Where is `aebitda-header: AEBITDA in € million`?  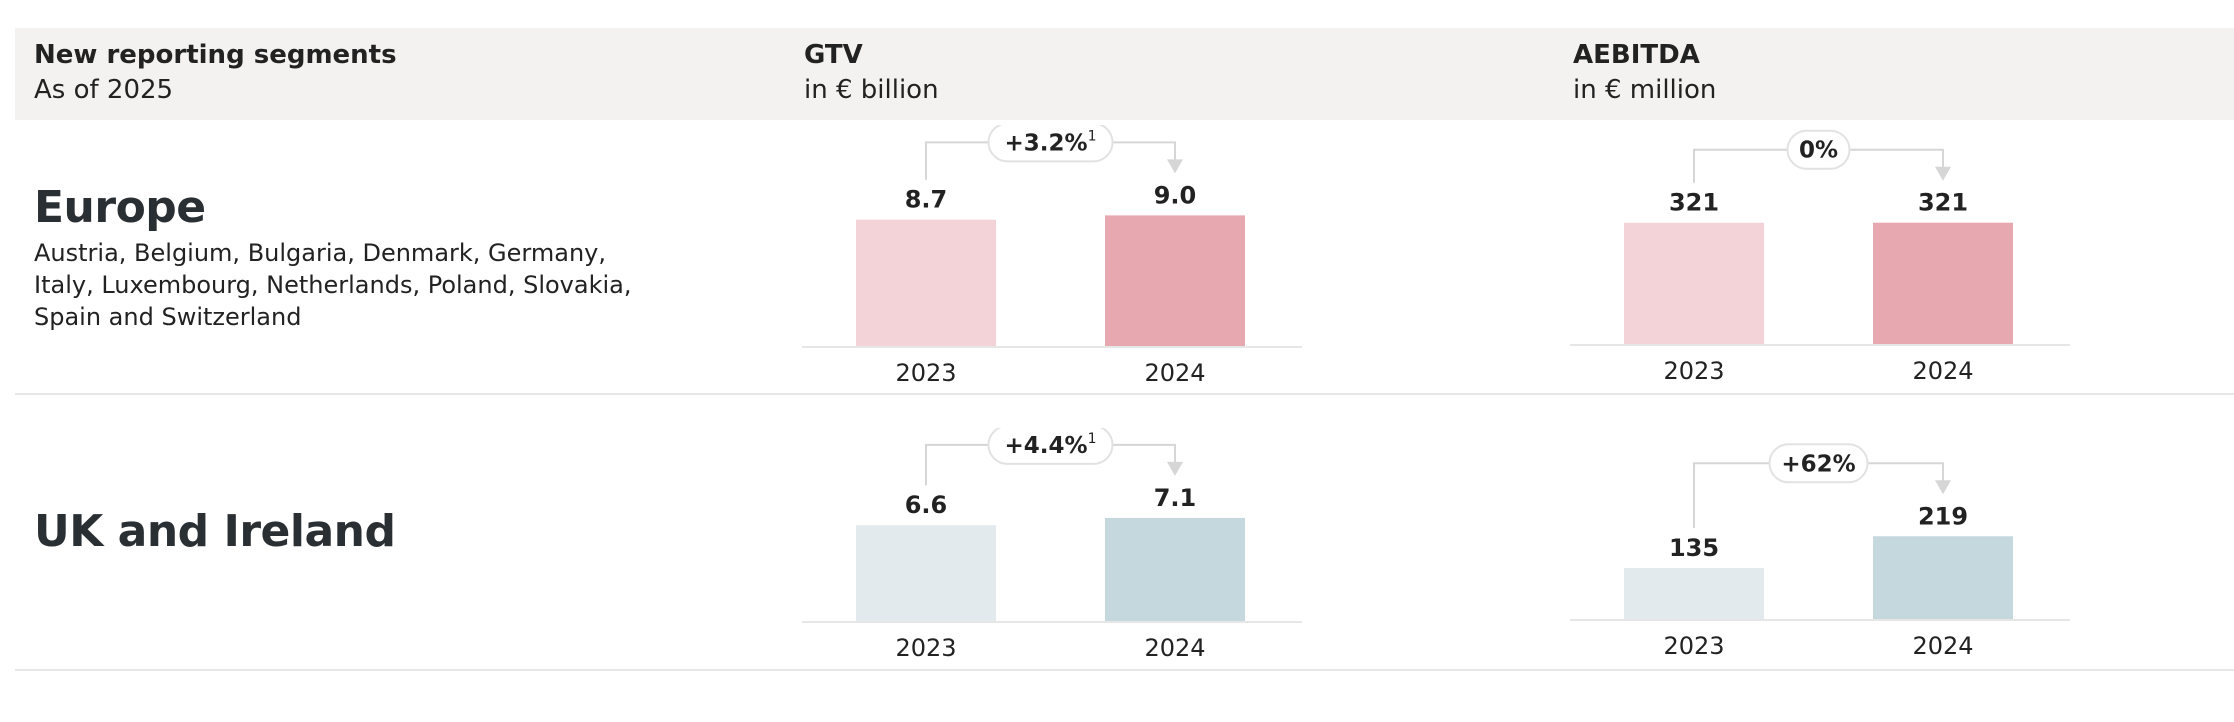
aebitda-header: AEBITDA in € million is located at coordinates (1644, 73).